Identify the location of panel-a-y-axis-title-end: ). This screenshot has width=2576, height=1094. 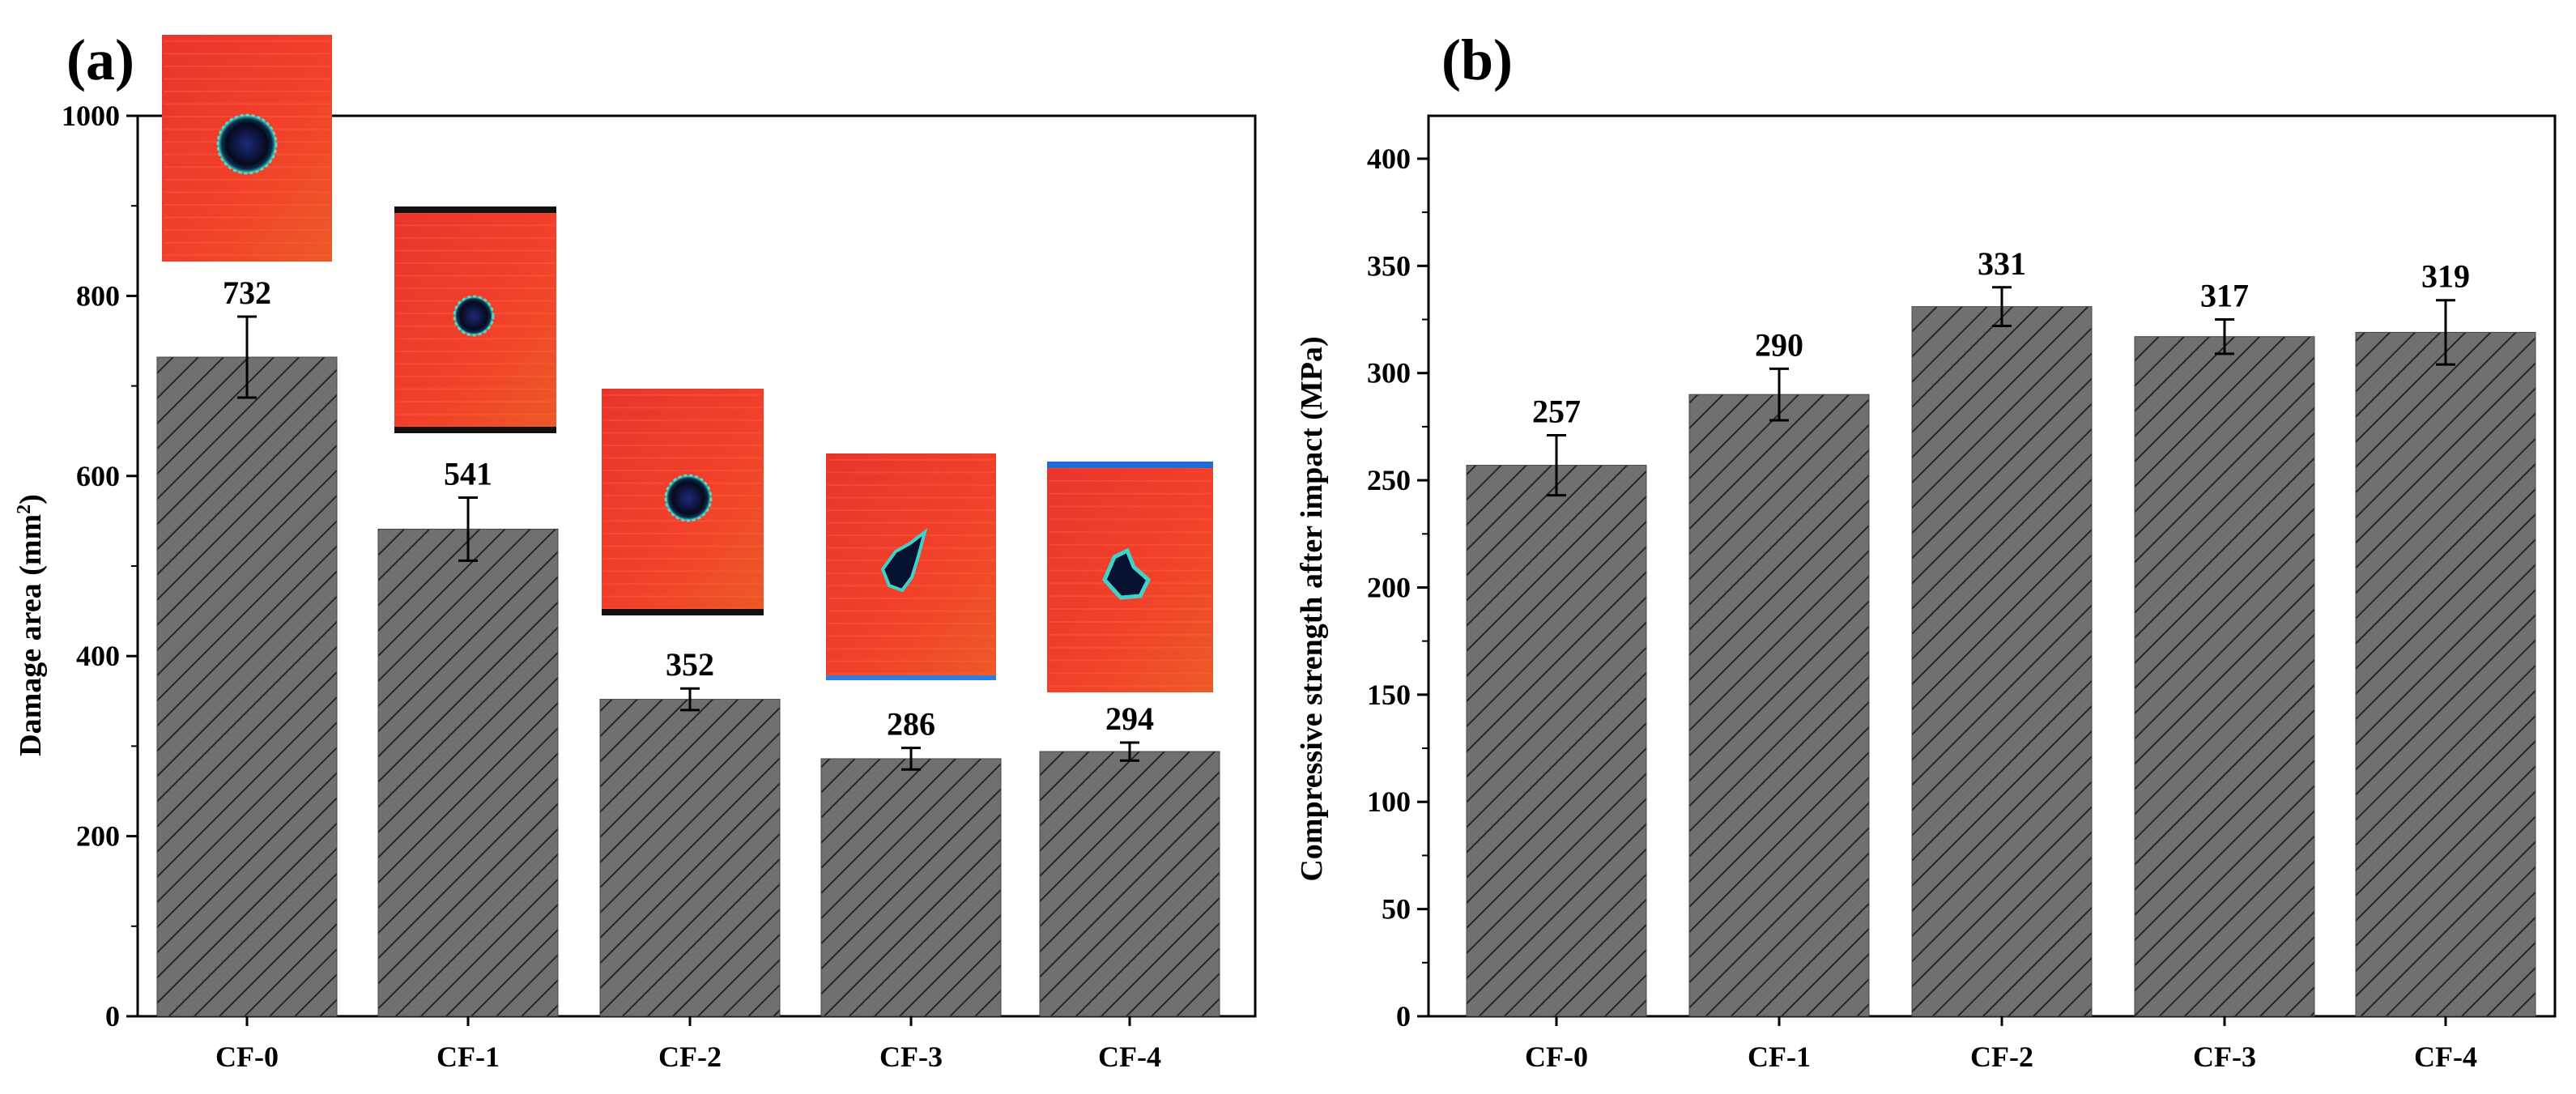
(31, 499).